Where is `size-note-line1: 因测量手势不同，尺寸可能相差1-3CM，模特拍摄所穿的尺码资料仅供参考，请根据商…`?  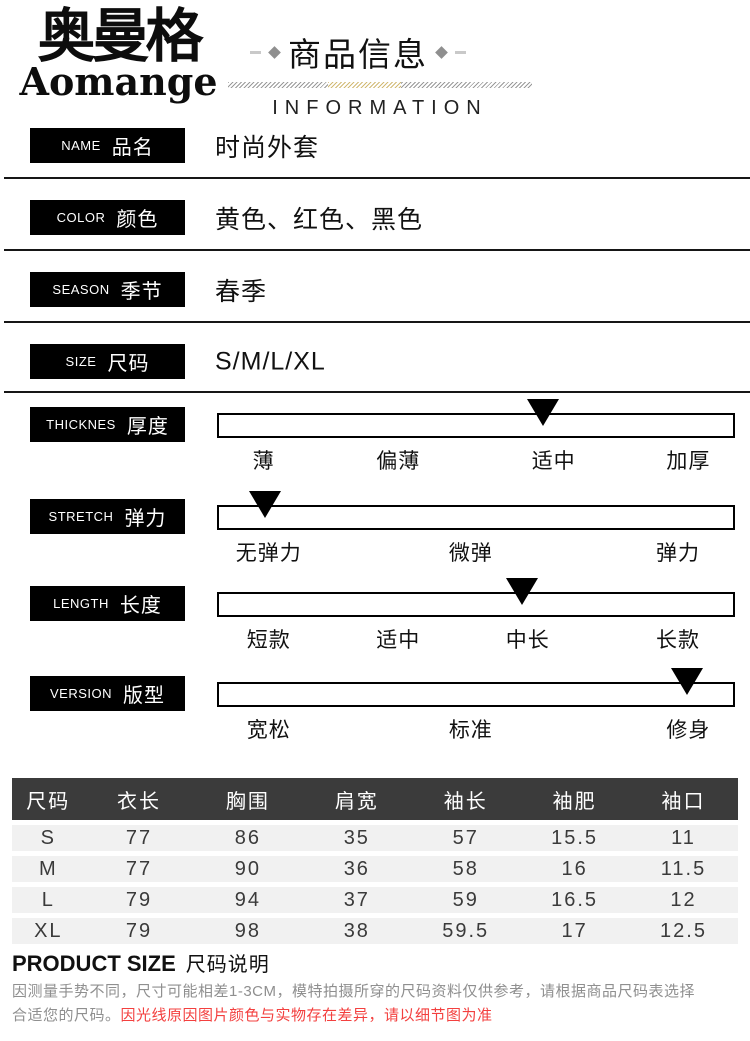
size-note-line1: 因测量手势不同，尺寸可能相差1-3CM，模特拍摄所穿的尺码资料仅供参考，请根据商… is located at coordinates (354, 991).